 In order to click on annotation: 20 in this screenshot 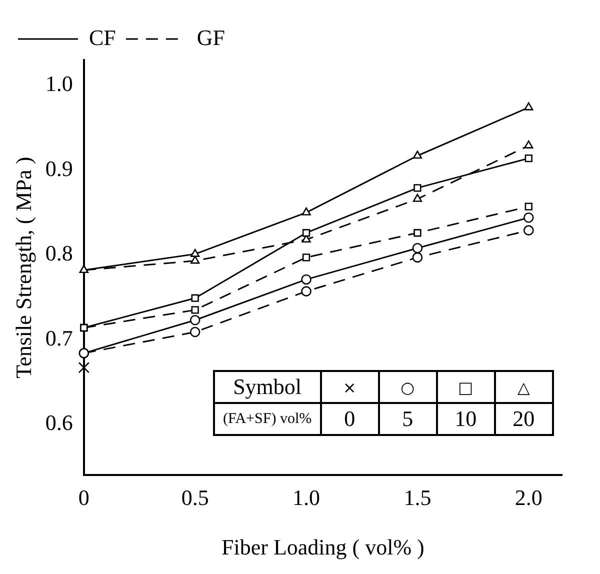, I will do `click(523, 419)`.